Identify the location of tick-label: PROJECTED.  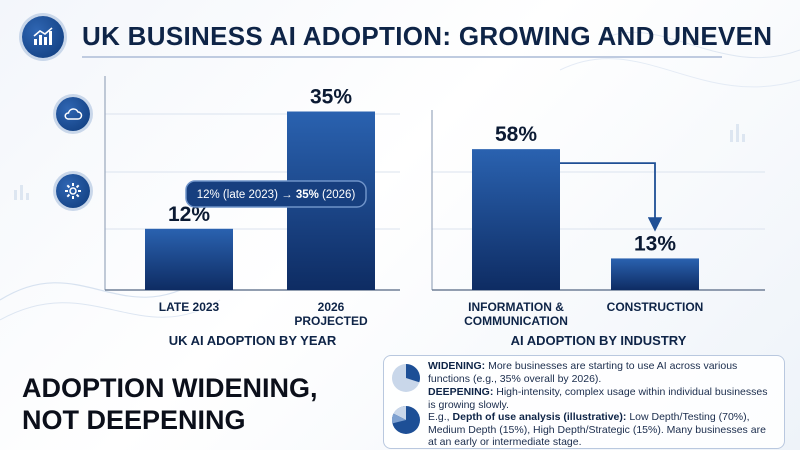
(331, 321).